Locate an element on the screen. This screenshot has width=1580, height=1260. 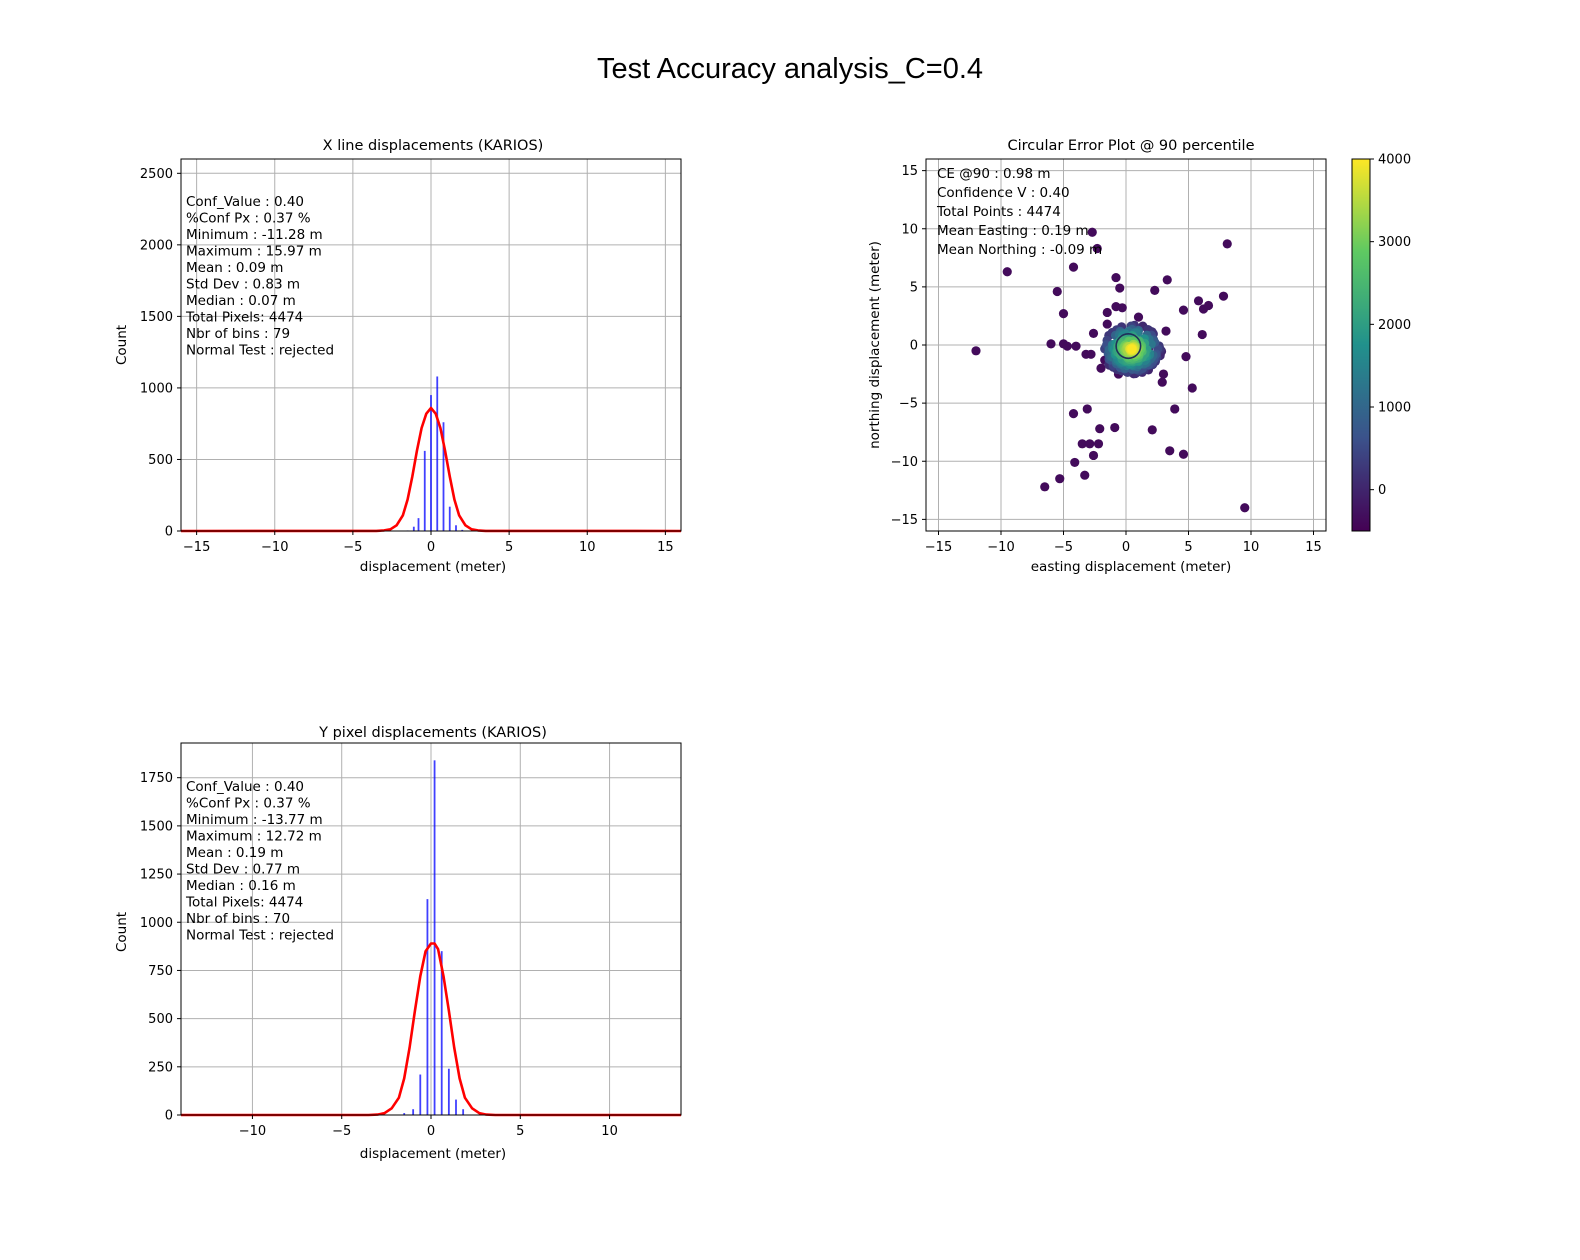
x-hist-xtick-label: −15 is located at coordinates (196, 547).